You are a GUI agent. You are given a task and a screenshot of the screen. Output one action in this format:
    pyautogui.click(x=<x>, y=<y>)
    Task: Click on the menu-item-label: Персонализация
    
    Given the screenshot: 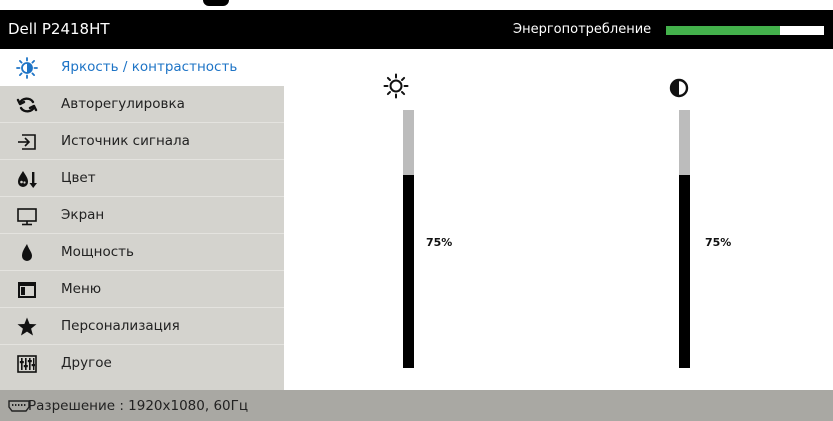 What is the action you would take?
    pyautogui.click(x=120, y=326)
    